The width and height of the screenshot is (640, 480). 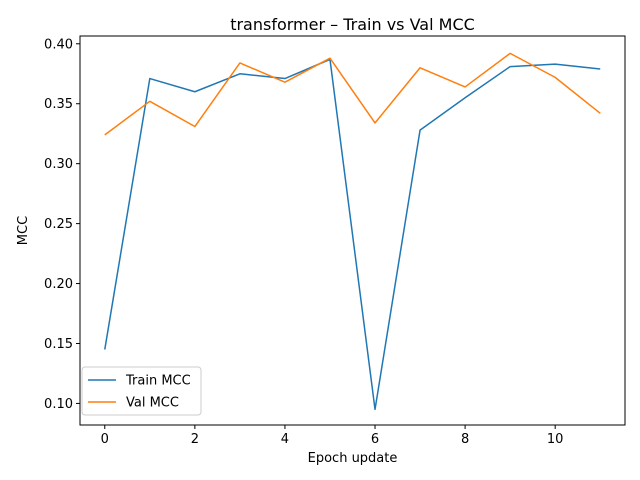 I want to click on val-mcc-line, so click(x=352, y=94).